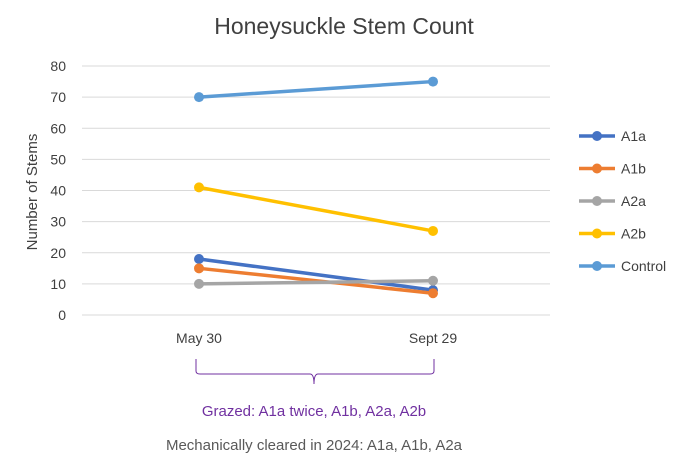 The height and width of the screenshot is (473, 700). Describe the element at coordinates (612, 169) in the screenshot. I see `legend-item-a1b: A1b` at that location.